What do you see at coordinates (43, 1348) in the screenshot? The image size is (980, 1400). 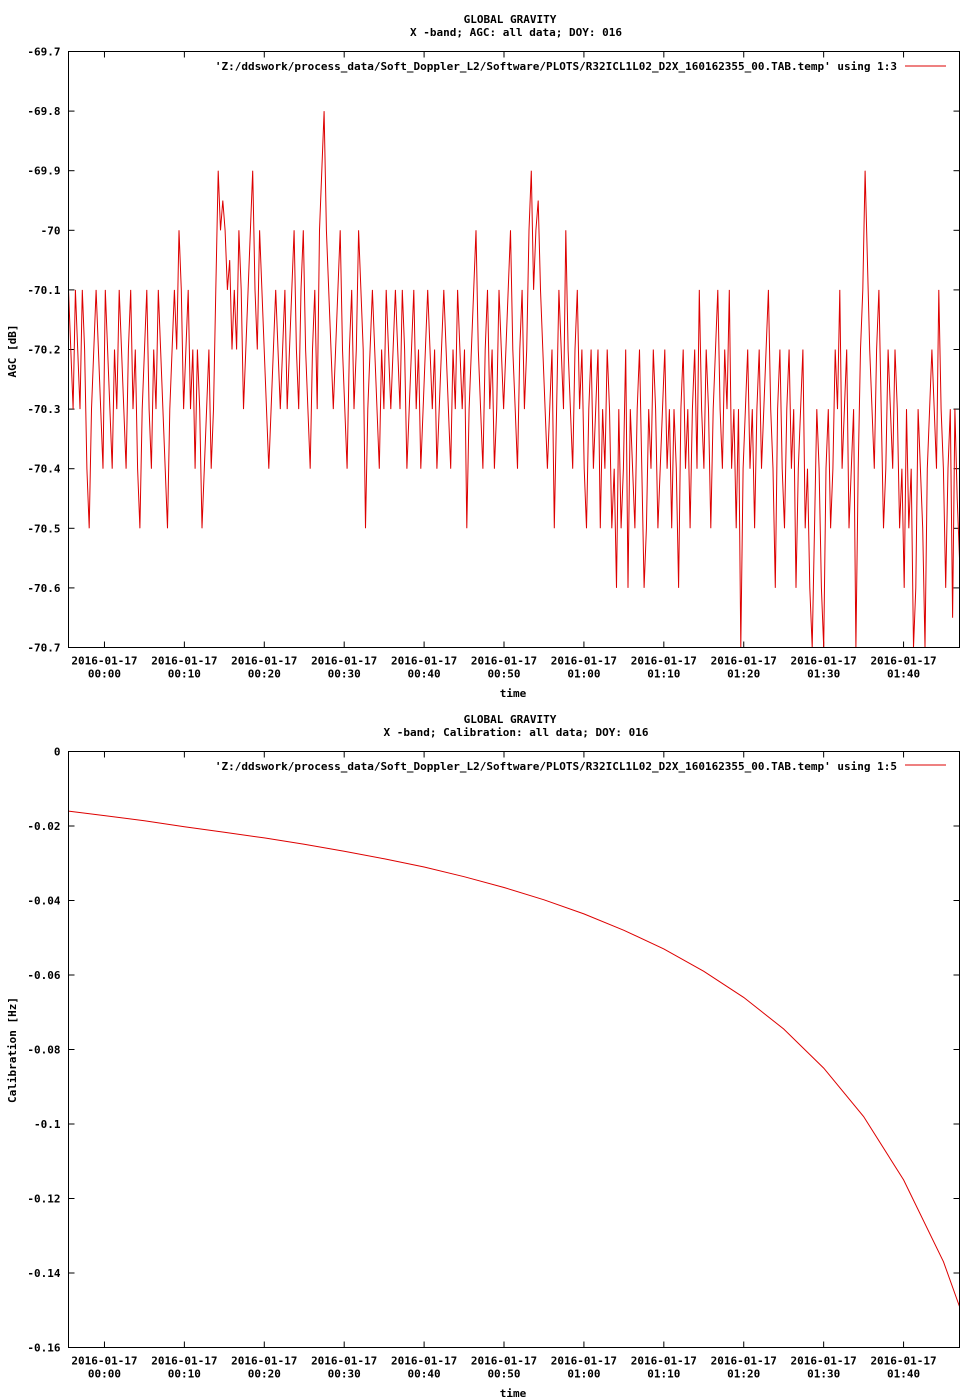 I see `y-tick-label: -0.16` at bounding box center [43, 1348].